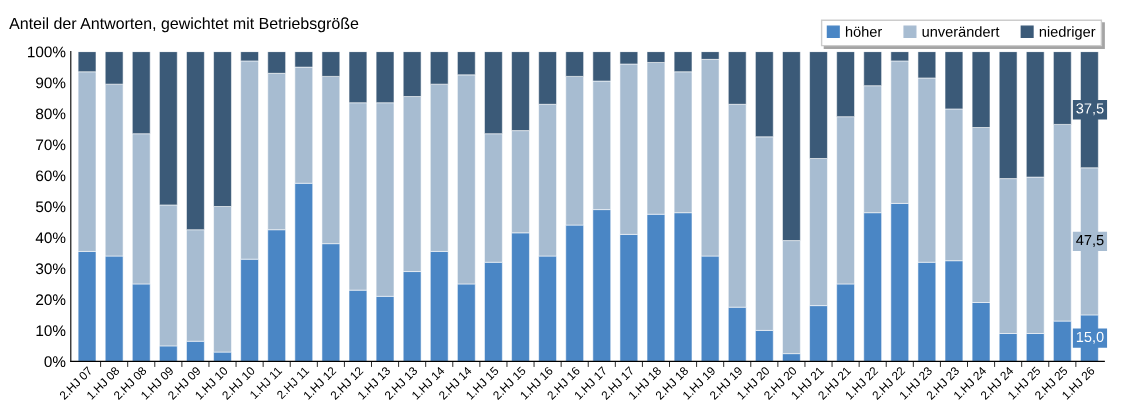 This screenshot has width=1142, height=413. I want to click on y-tick-label: 80%, so click(51, 114).